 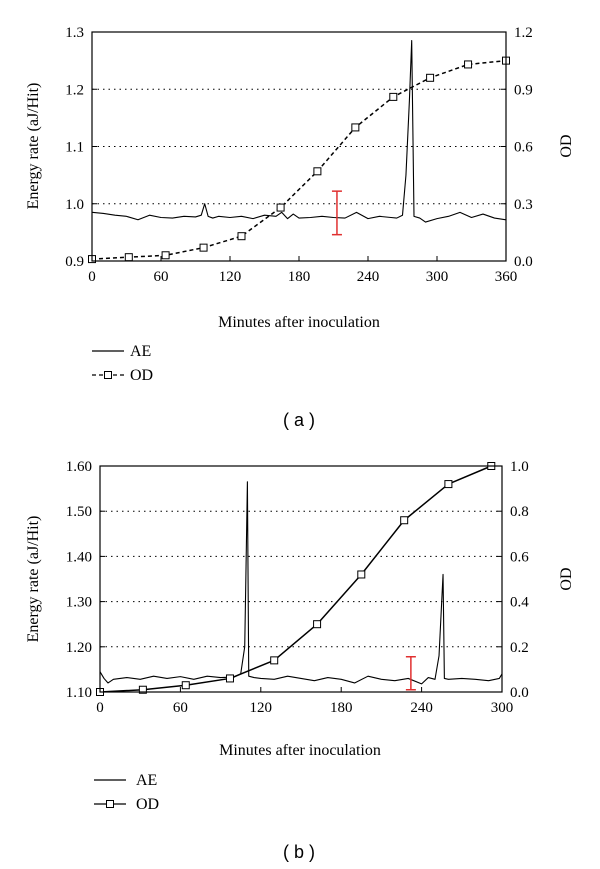 I want to click on panel-a-x-tick-label: 360, so click(x=506, y=277).